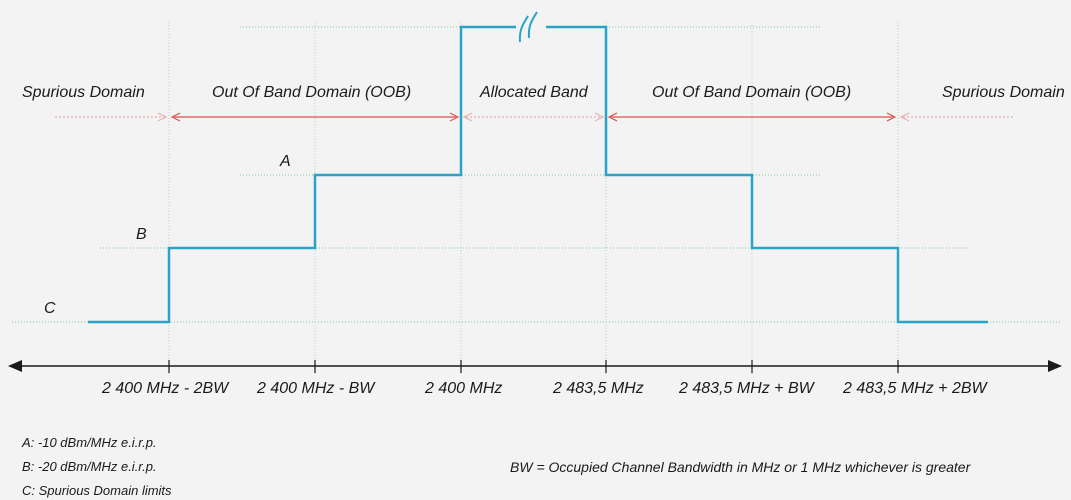 This screenshot has width=1071, height=500. Describe the element at coordinates (599, 117) in the screenshot. I see `allocated-arrowhead-end` at that location.